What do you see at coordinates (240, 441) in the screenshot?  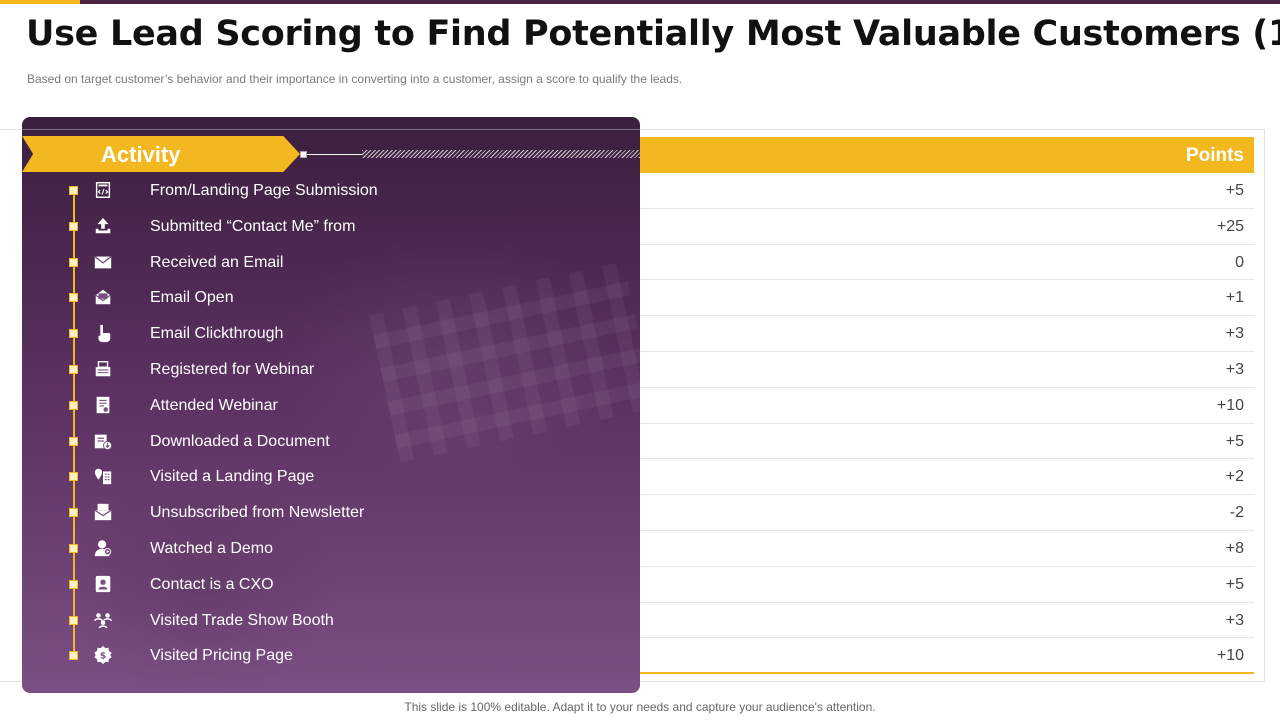 I see `activity-label: Downloaded a Document` at bounding box center [240, 441].